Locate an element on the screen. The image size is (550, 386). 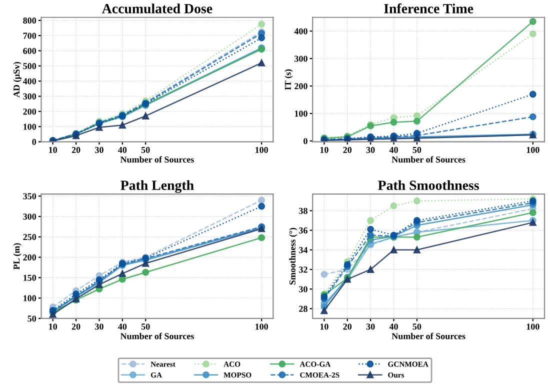
y-tick-label: 150 is located at coordinates (30, 277).